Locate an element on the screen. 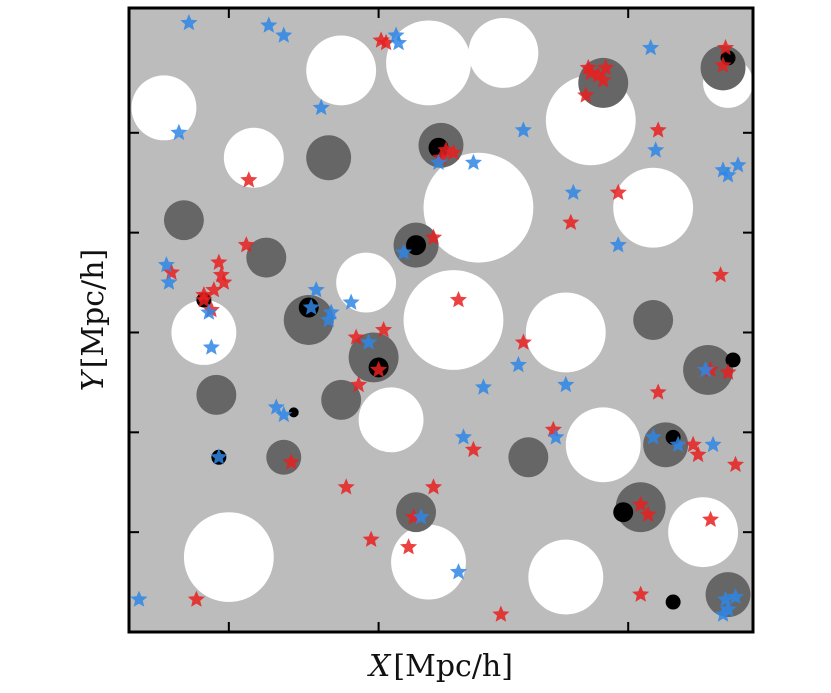 This screenshot has height=693, width=831. x-axis-label: X [Mpc/h] is located at coordinates (440, 666).